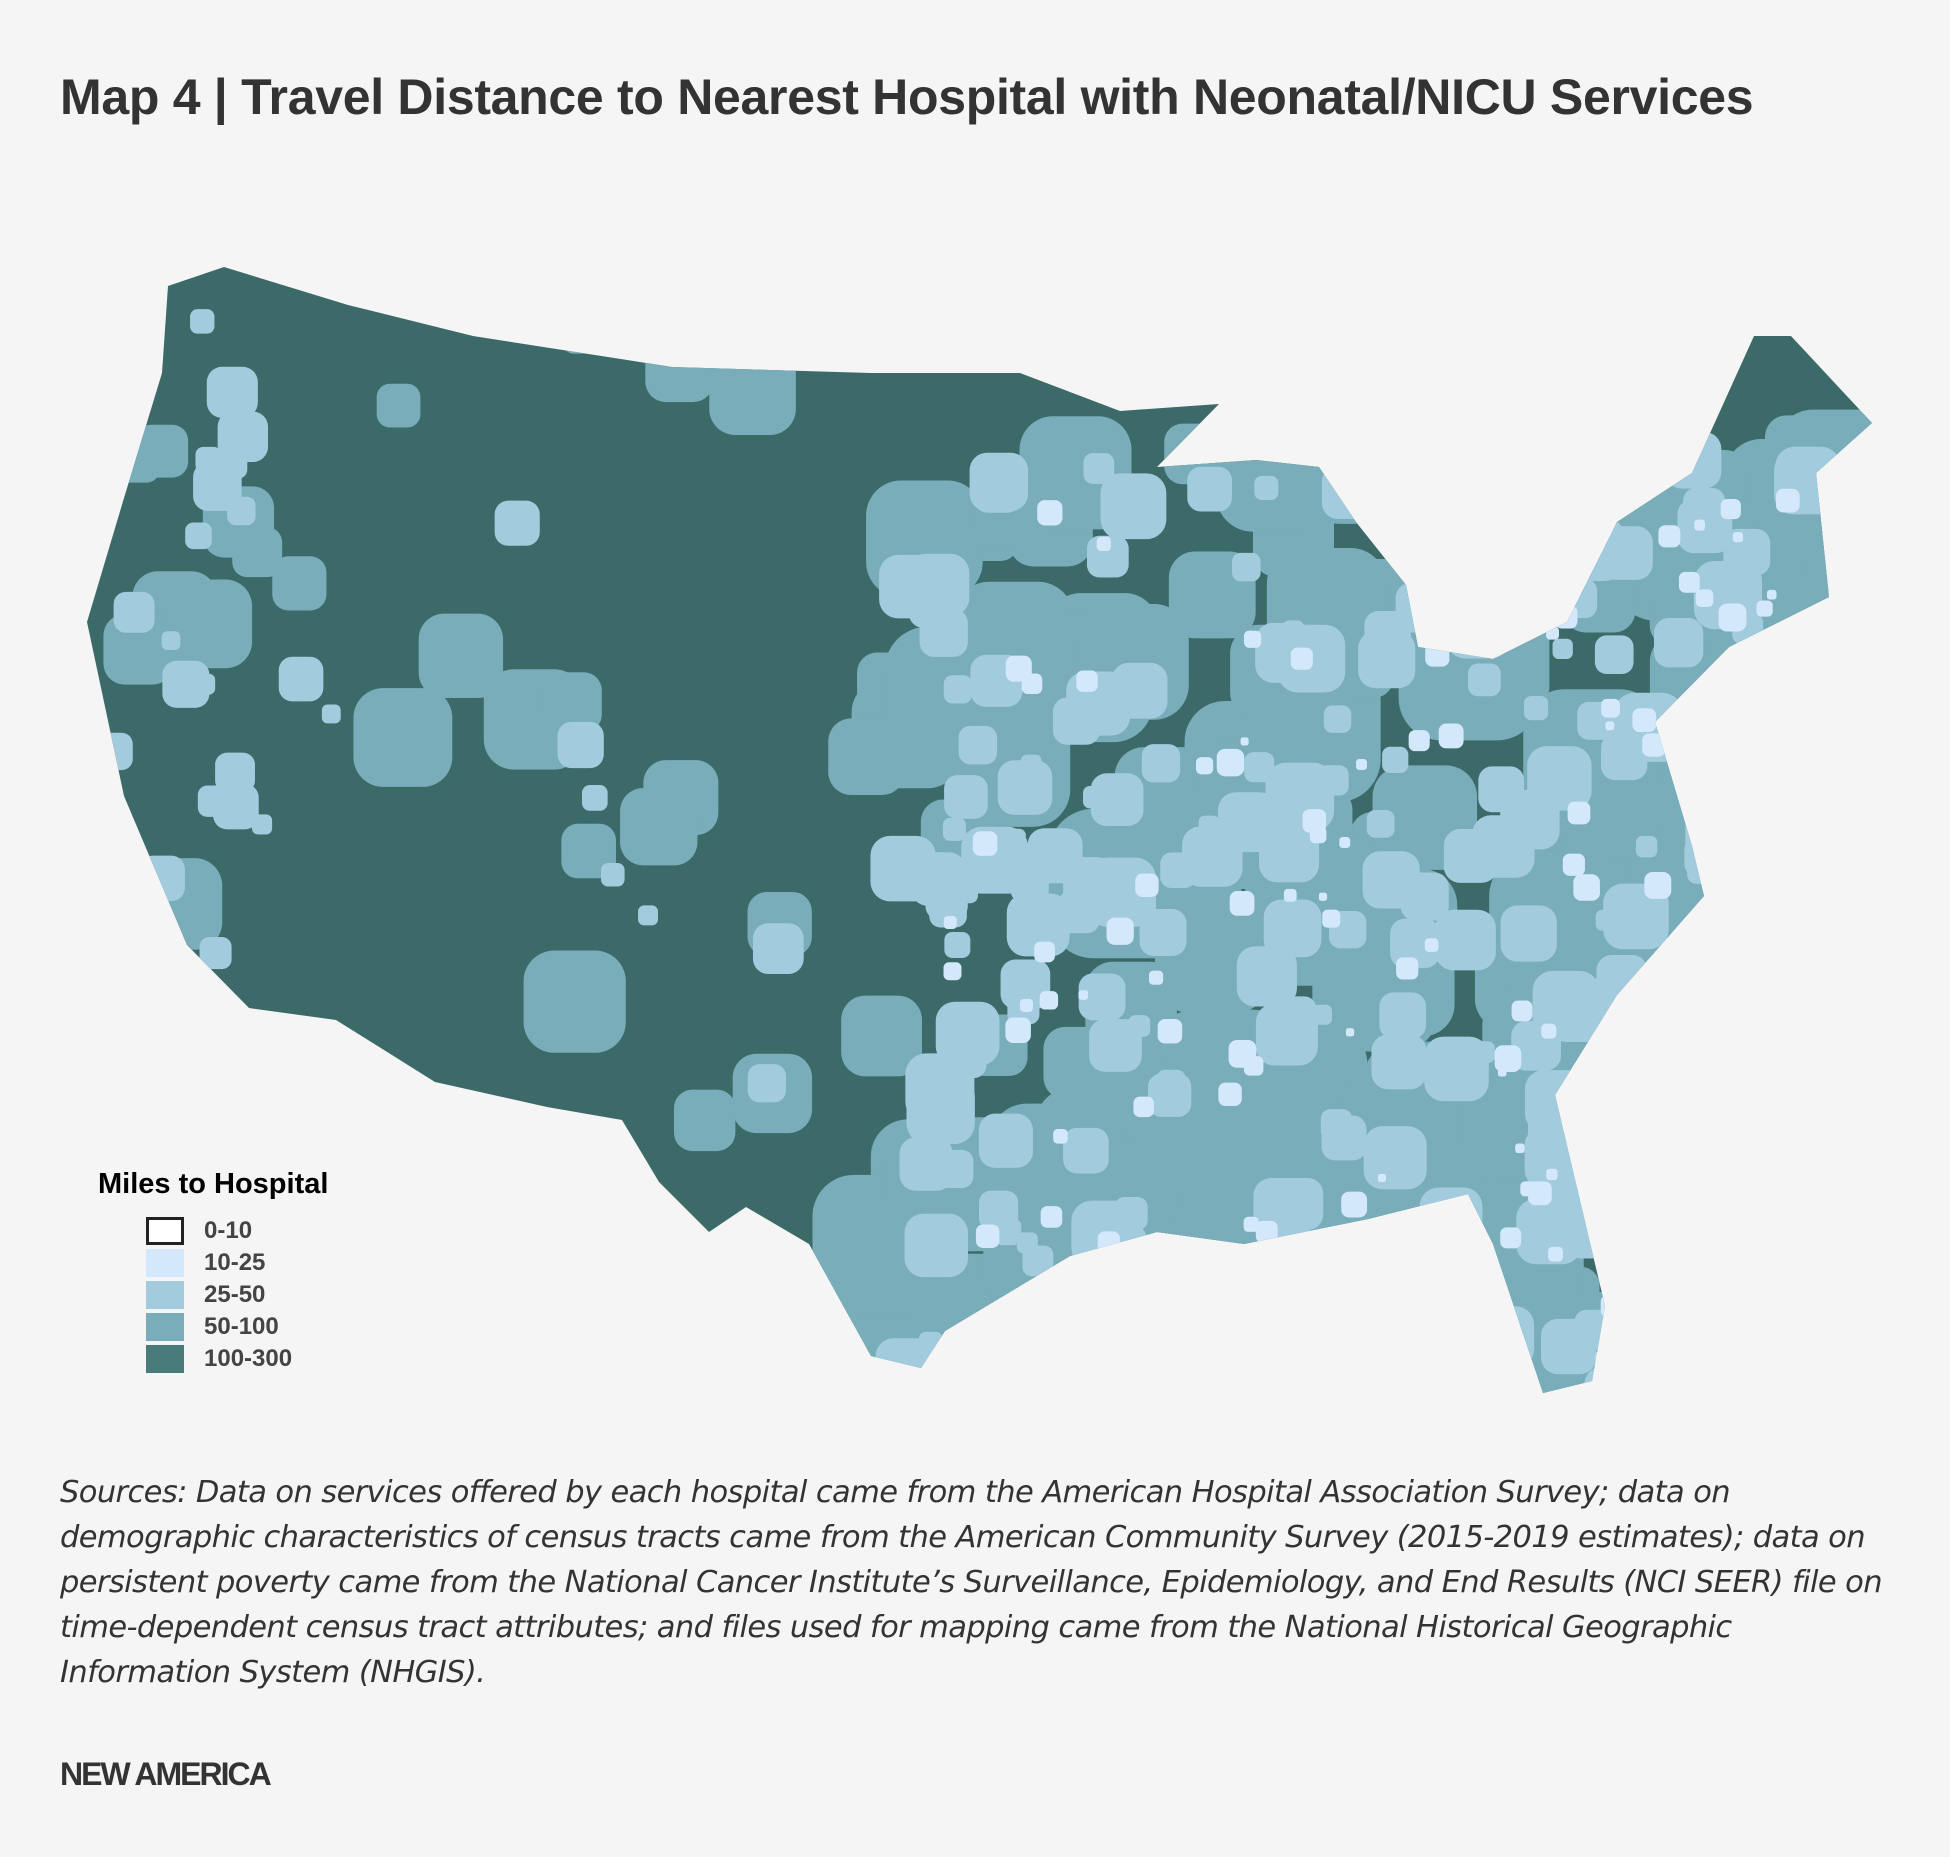  What do you see at coordinates (248, 1358) in the screenshot?
I see `legend-label: 100-300` at bounding box center [248, 1358].